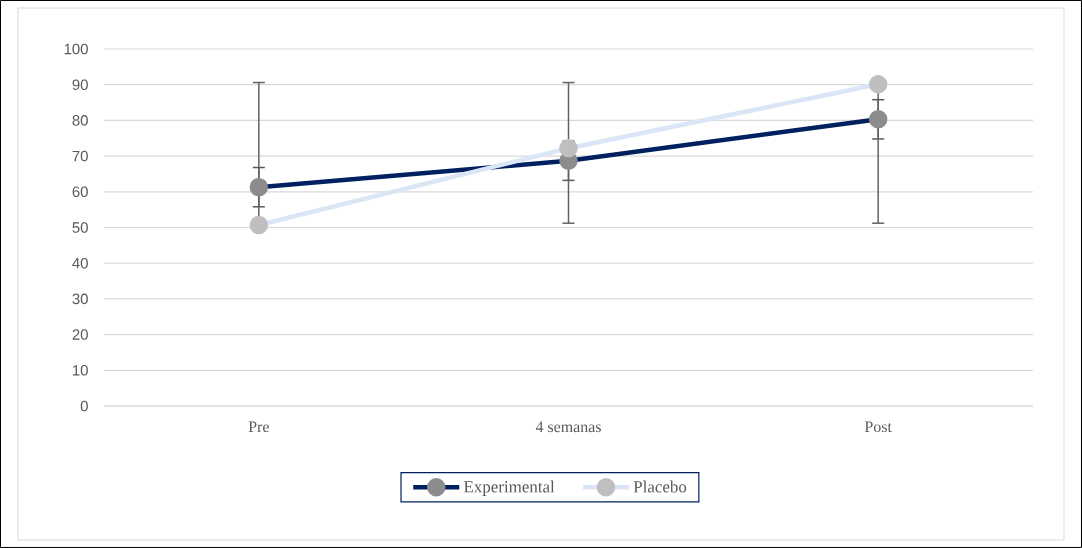 The width and height of the screenshot is (1082, 548). What do you see at coordinates (568, 427) in the screenshot?
I see `x-tick-label: 4 semanas` at bounding box center [568, 427].